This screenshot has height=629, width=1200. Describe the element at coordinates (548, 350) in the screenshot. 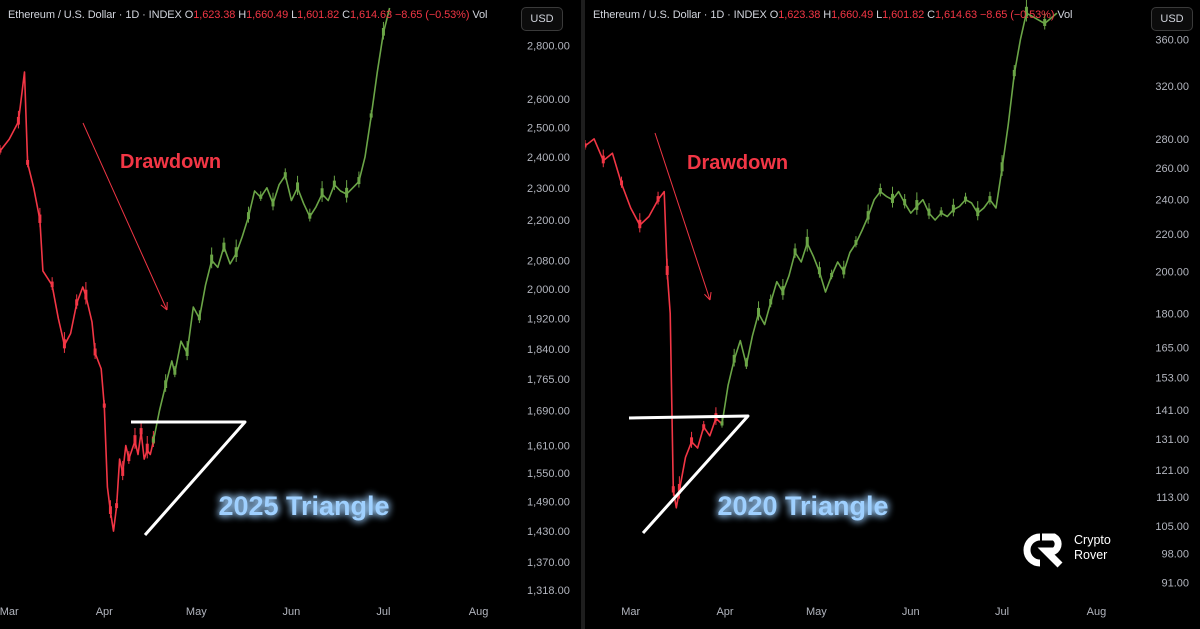

I see `y-tick-label: 1,840.00` at that location.